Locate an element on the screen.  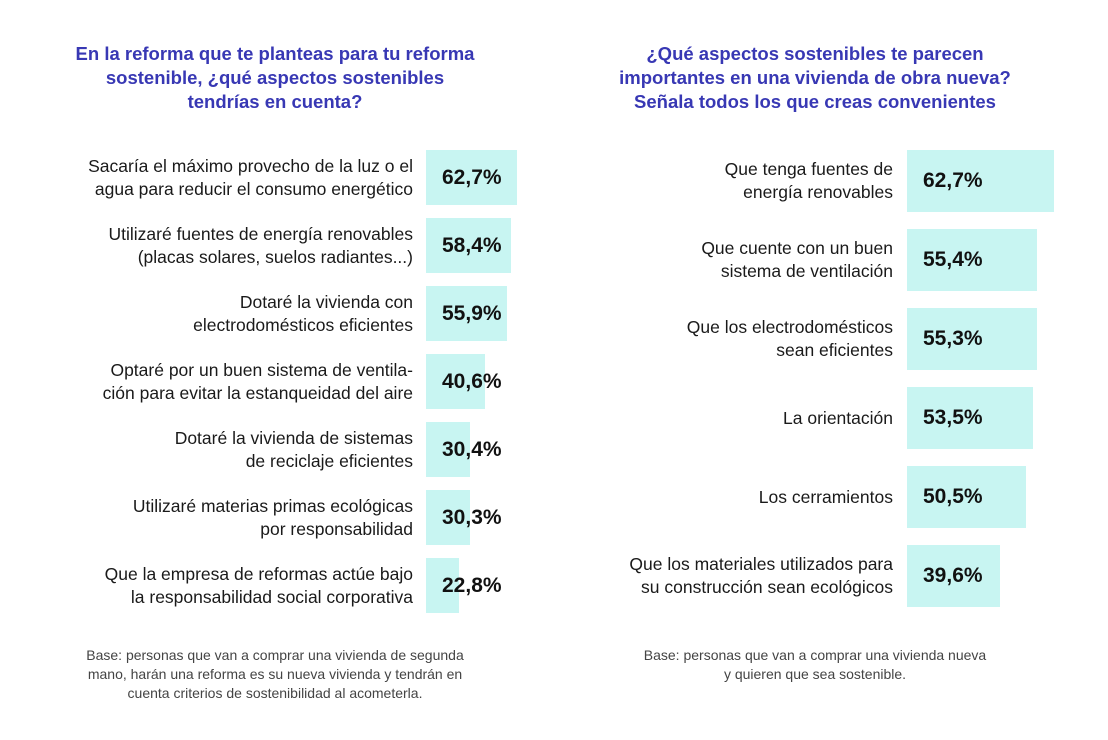
category-label: Los cerramientos is located at coordinates (825, 496).